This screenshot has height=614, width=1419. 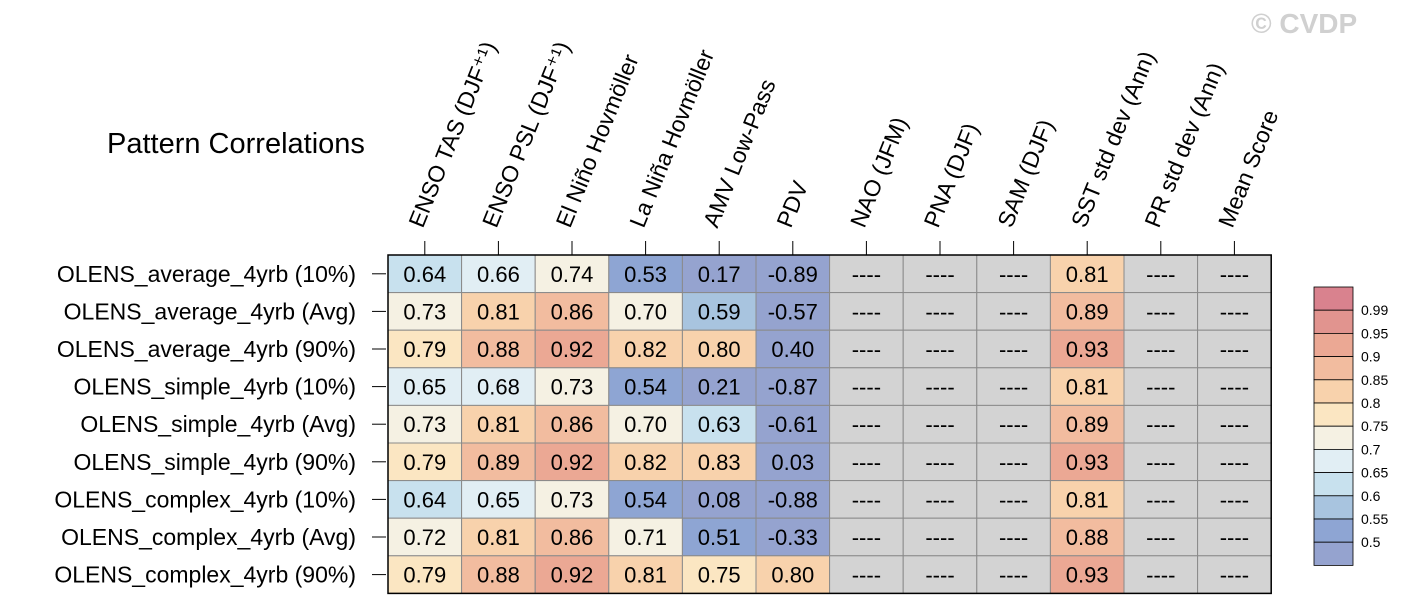 I want to click on cell-value: 0.54, so click(x=645, y=499).